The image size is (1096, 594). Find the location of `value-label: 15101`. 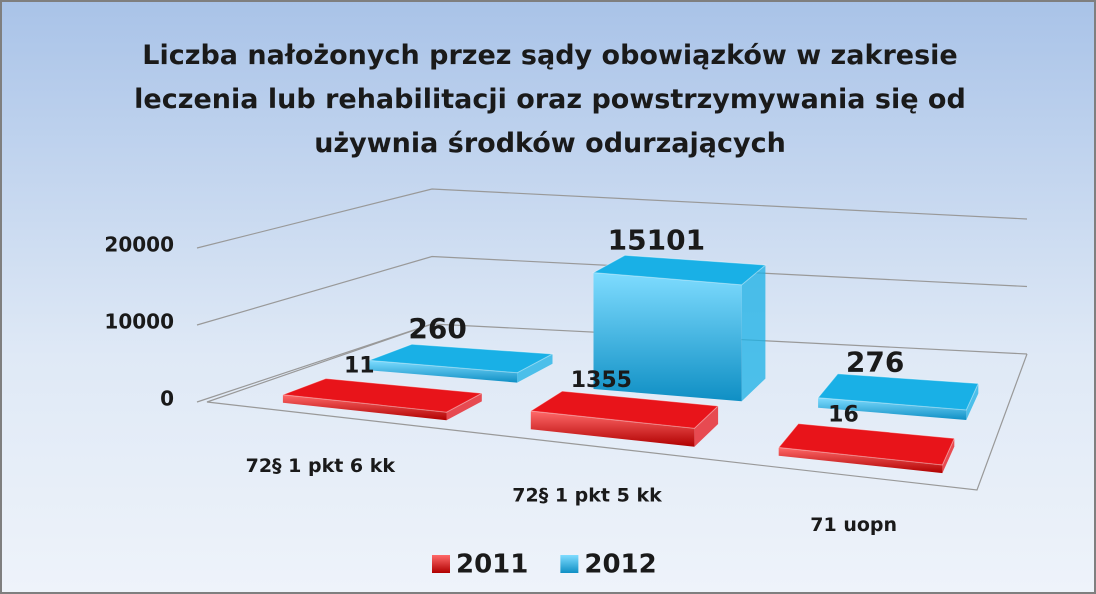

value-label: 15101 is located at coordinates (656, 239).